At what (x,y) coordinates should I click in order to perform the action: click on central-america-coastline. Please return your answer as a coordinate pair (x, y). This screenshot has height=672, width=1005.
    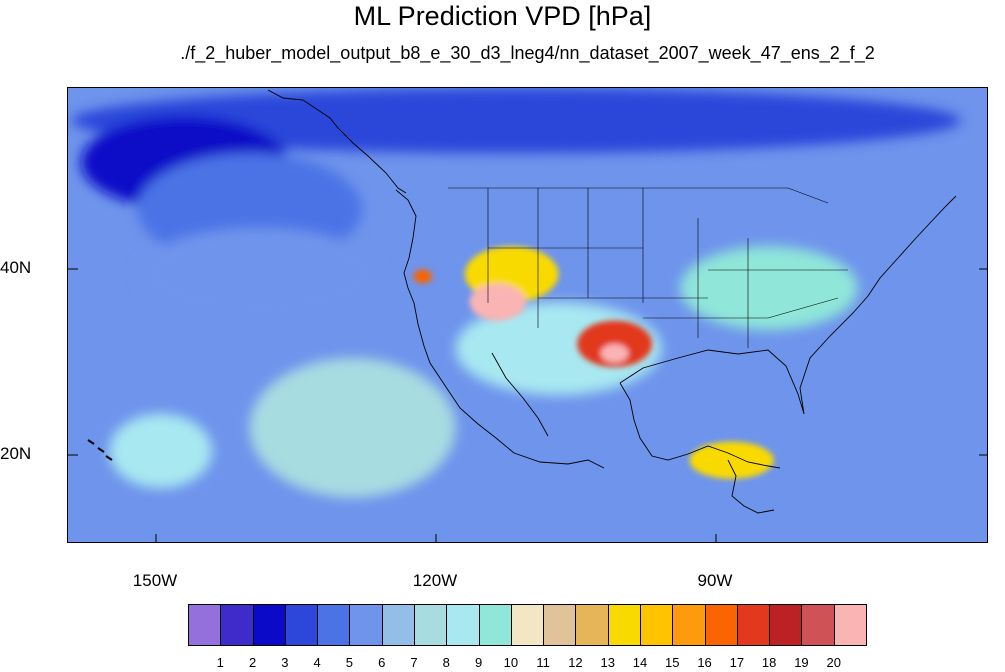
    Looking at the image, I should click on (751, 486).